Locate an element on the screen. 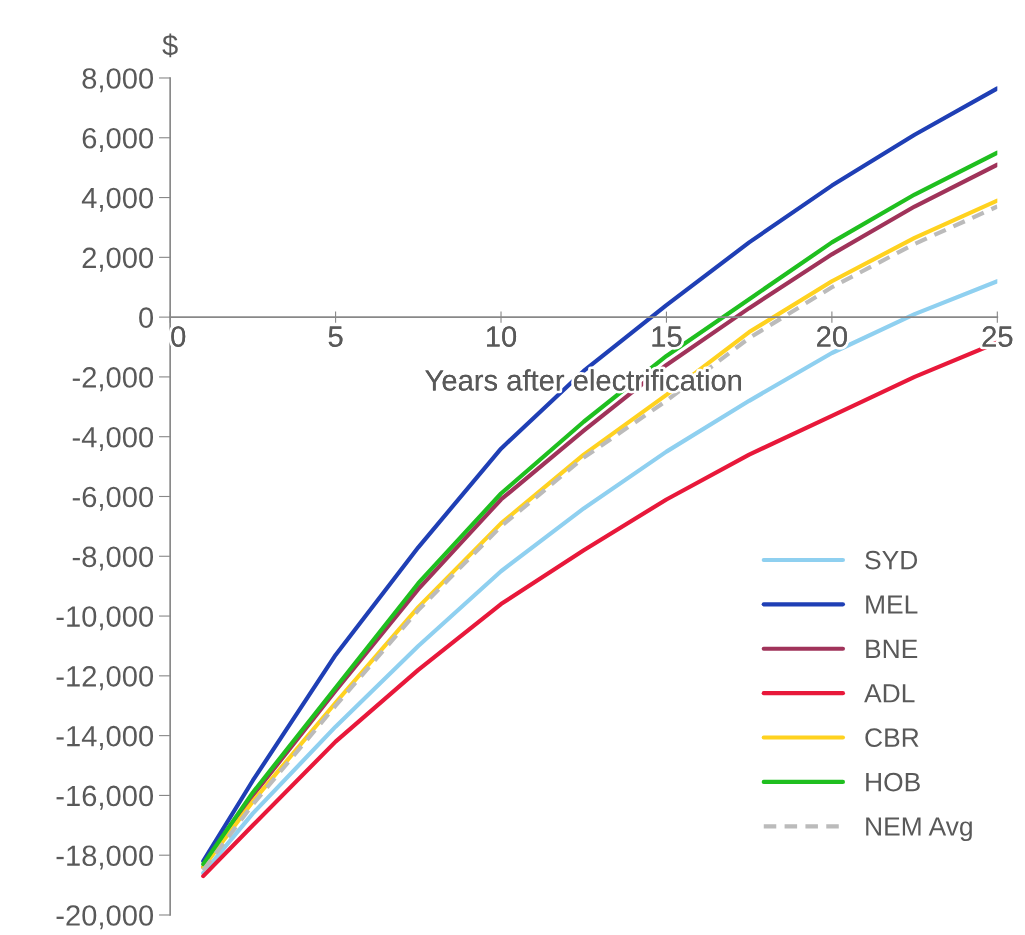  y-axis-title: $ is located at coordinates (170, 45).